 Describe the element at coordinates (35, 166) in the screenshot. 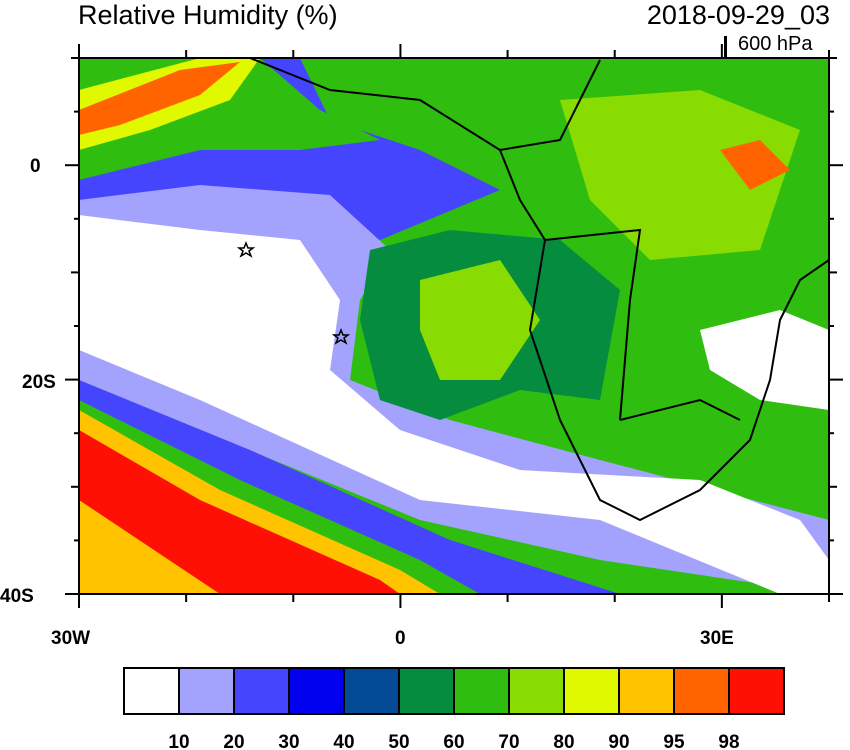

I see `y-tick-label: 0` at that location.